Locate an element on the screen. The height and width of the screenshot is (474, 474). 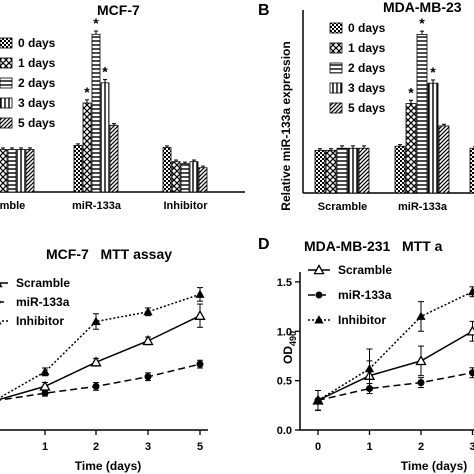
y-tick-label: 1.5 is located at coordinates (284, 283).